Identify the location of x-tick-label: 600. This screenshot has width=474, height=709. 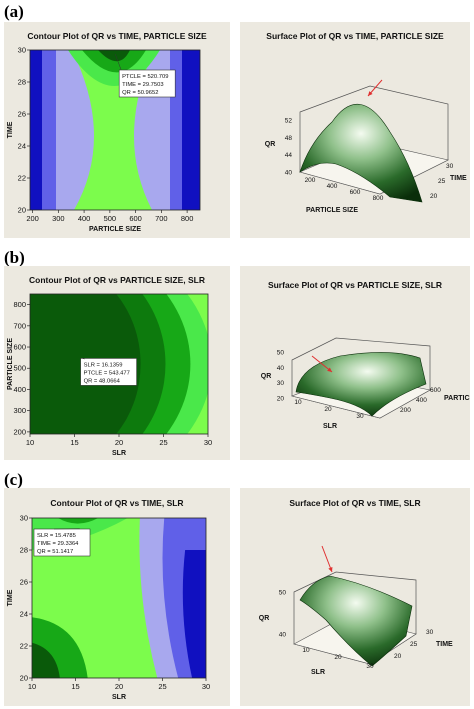
(355, 192).